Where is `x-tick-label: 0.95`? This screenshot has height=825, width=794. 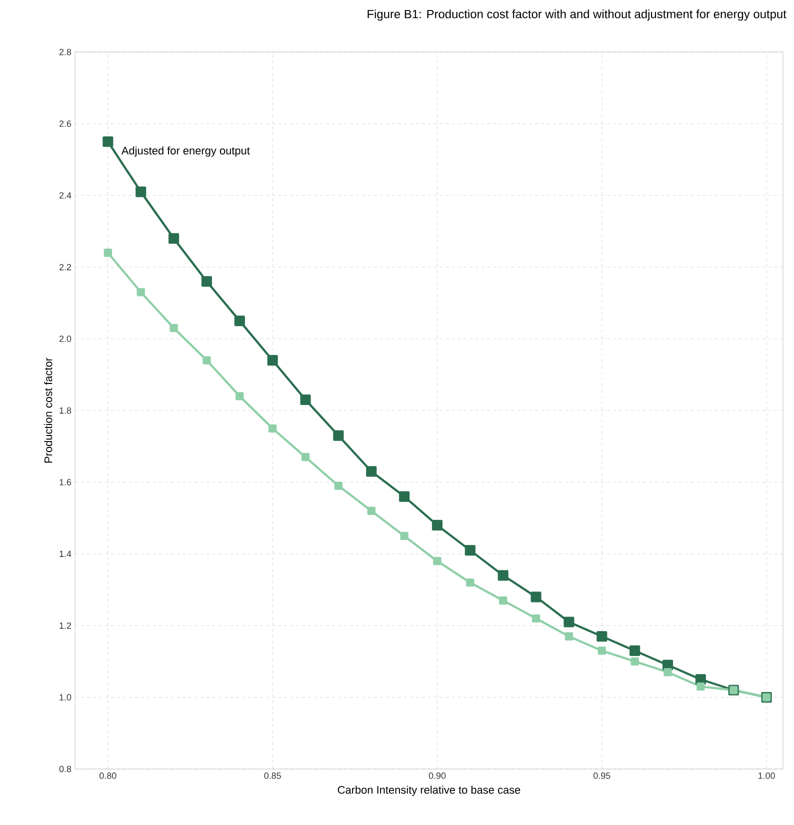 x-tick-label: 0.95 is located at coordinates (602, 775).